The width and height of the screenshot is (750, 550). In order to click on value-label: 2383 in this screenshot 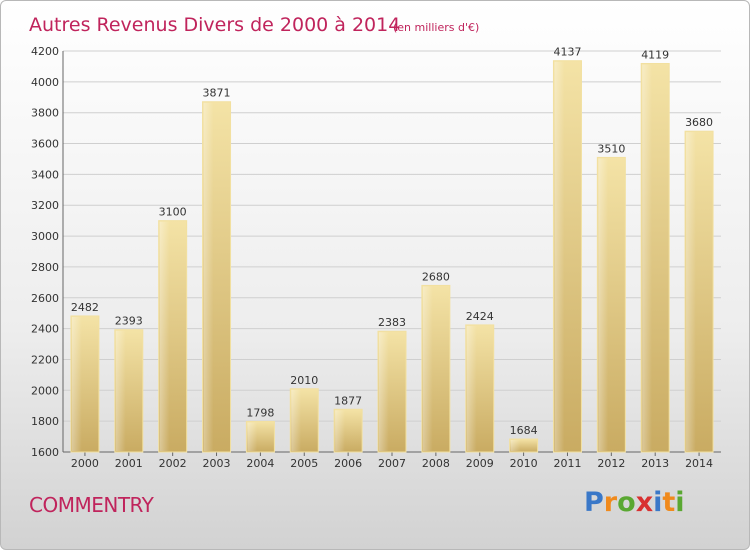, I will do `click(392, 322)`.